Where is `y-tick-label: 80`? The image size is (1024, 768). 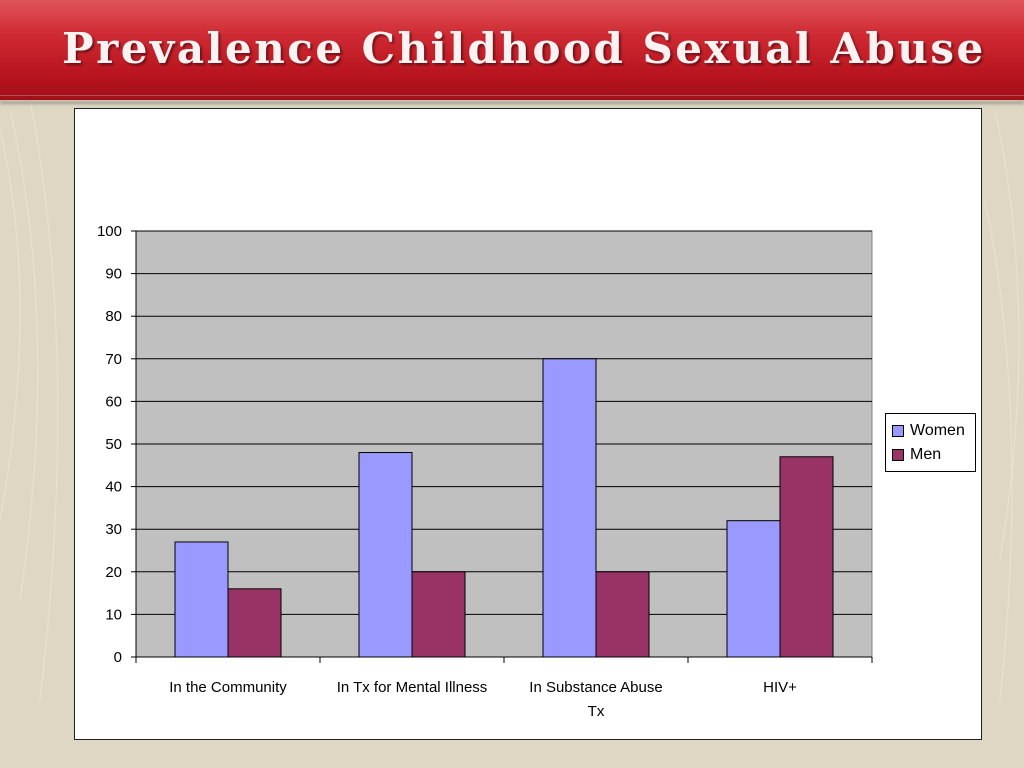 y-tick-label: 80 is located at coordinates (113, 316).